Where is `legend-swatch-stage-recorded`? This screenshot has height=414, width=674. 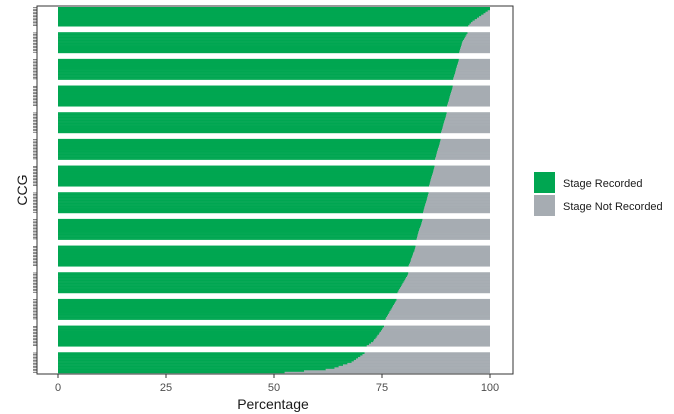
legend-swatch-stage-recorded is located at coordinates (544, 182).